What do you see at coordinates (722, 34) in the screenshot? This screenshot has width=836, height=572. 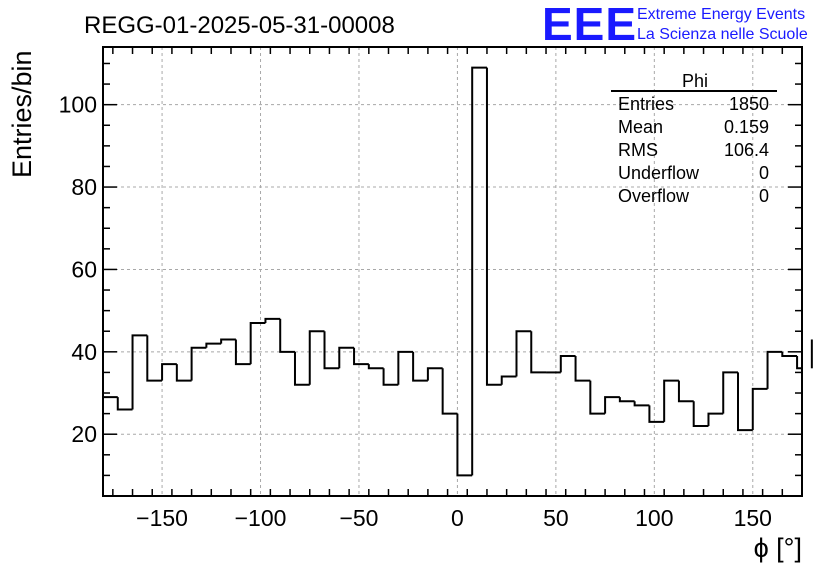 I see `brand-line-2: La Scienza nelle Scuole` at bounding box center [722, 34].